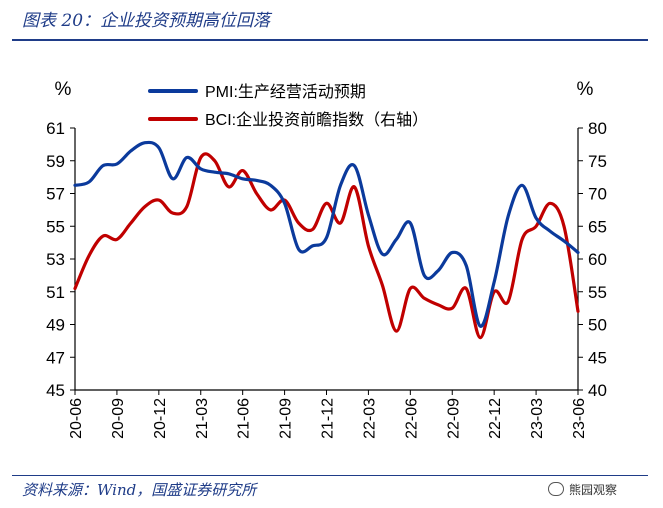 The height and width of the screenshot is (508, 663). I want to click on left-axis-unit: %, so click(63, 89).